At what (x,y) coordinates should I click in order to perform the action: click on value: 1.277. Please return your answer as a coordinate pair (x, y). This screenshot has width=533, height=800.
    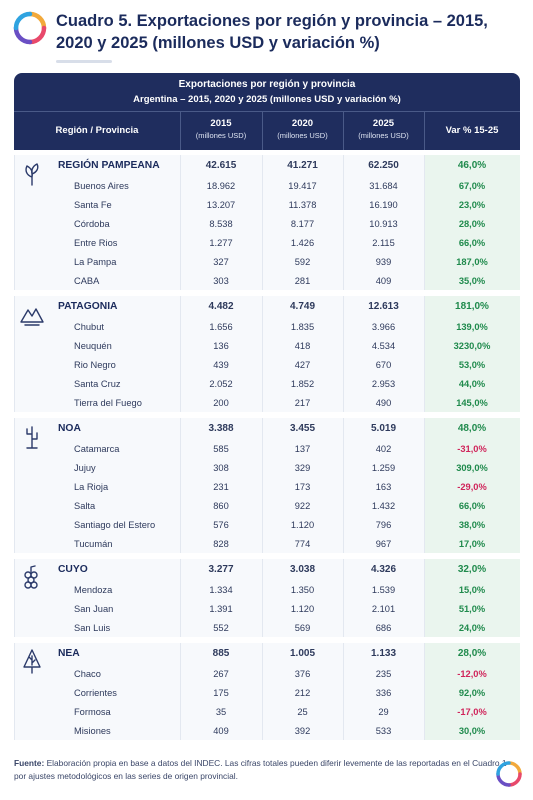
    Looking at the image, I should click on (221, 242).